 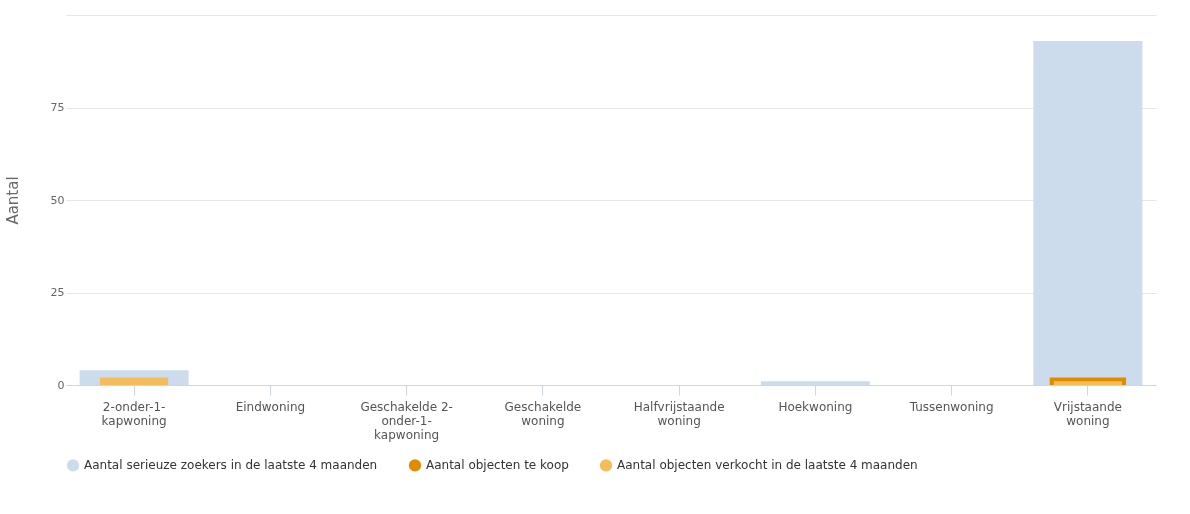 What do you see at coordinates (406, 420) in the screenshot?
I see `x-tick-label: Geschakelde 2-onder-1-kapwoning` at bounding box center [406, 420].